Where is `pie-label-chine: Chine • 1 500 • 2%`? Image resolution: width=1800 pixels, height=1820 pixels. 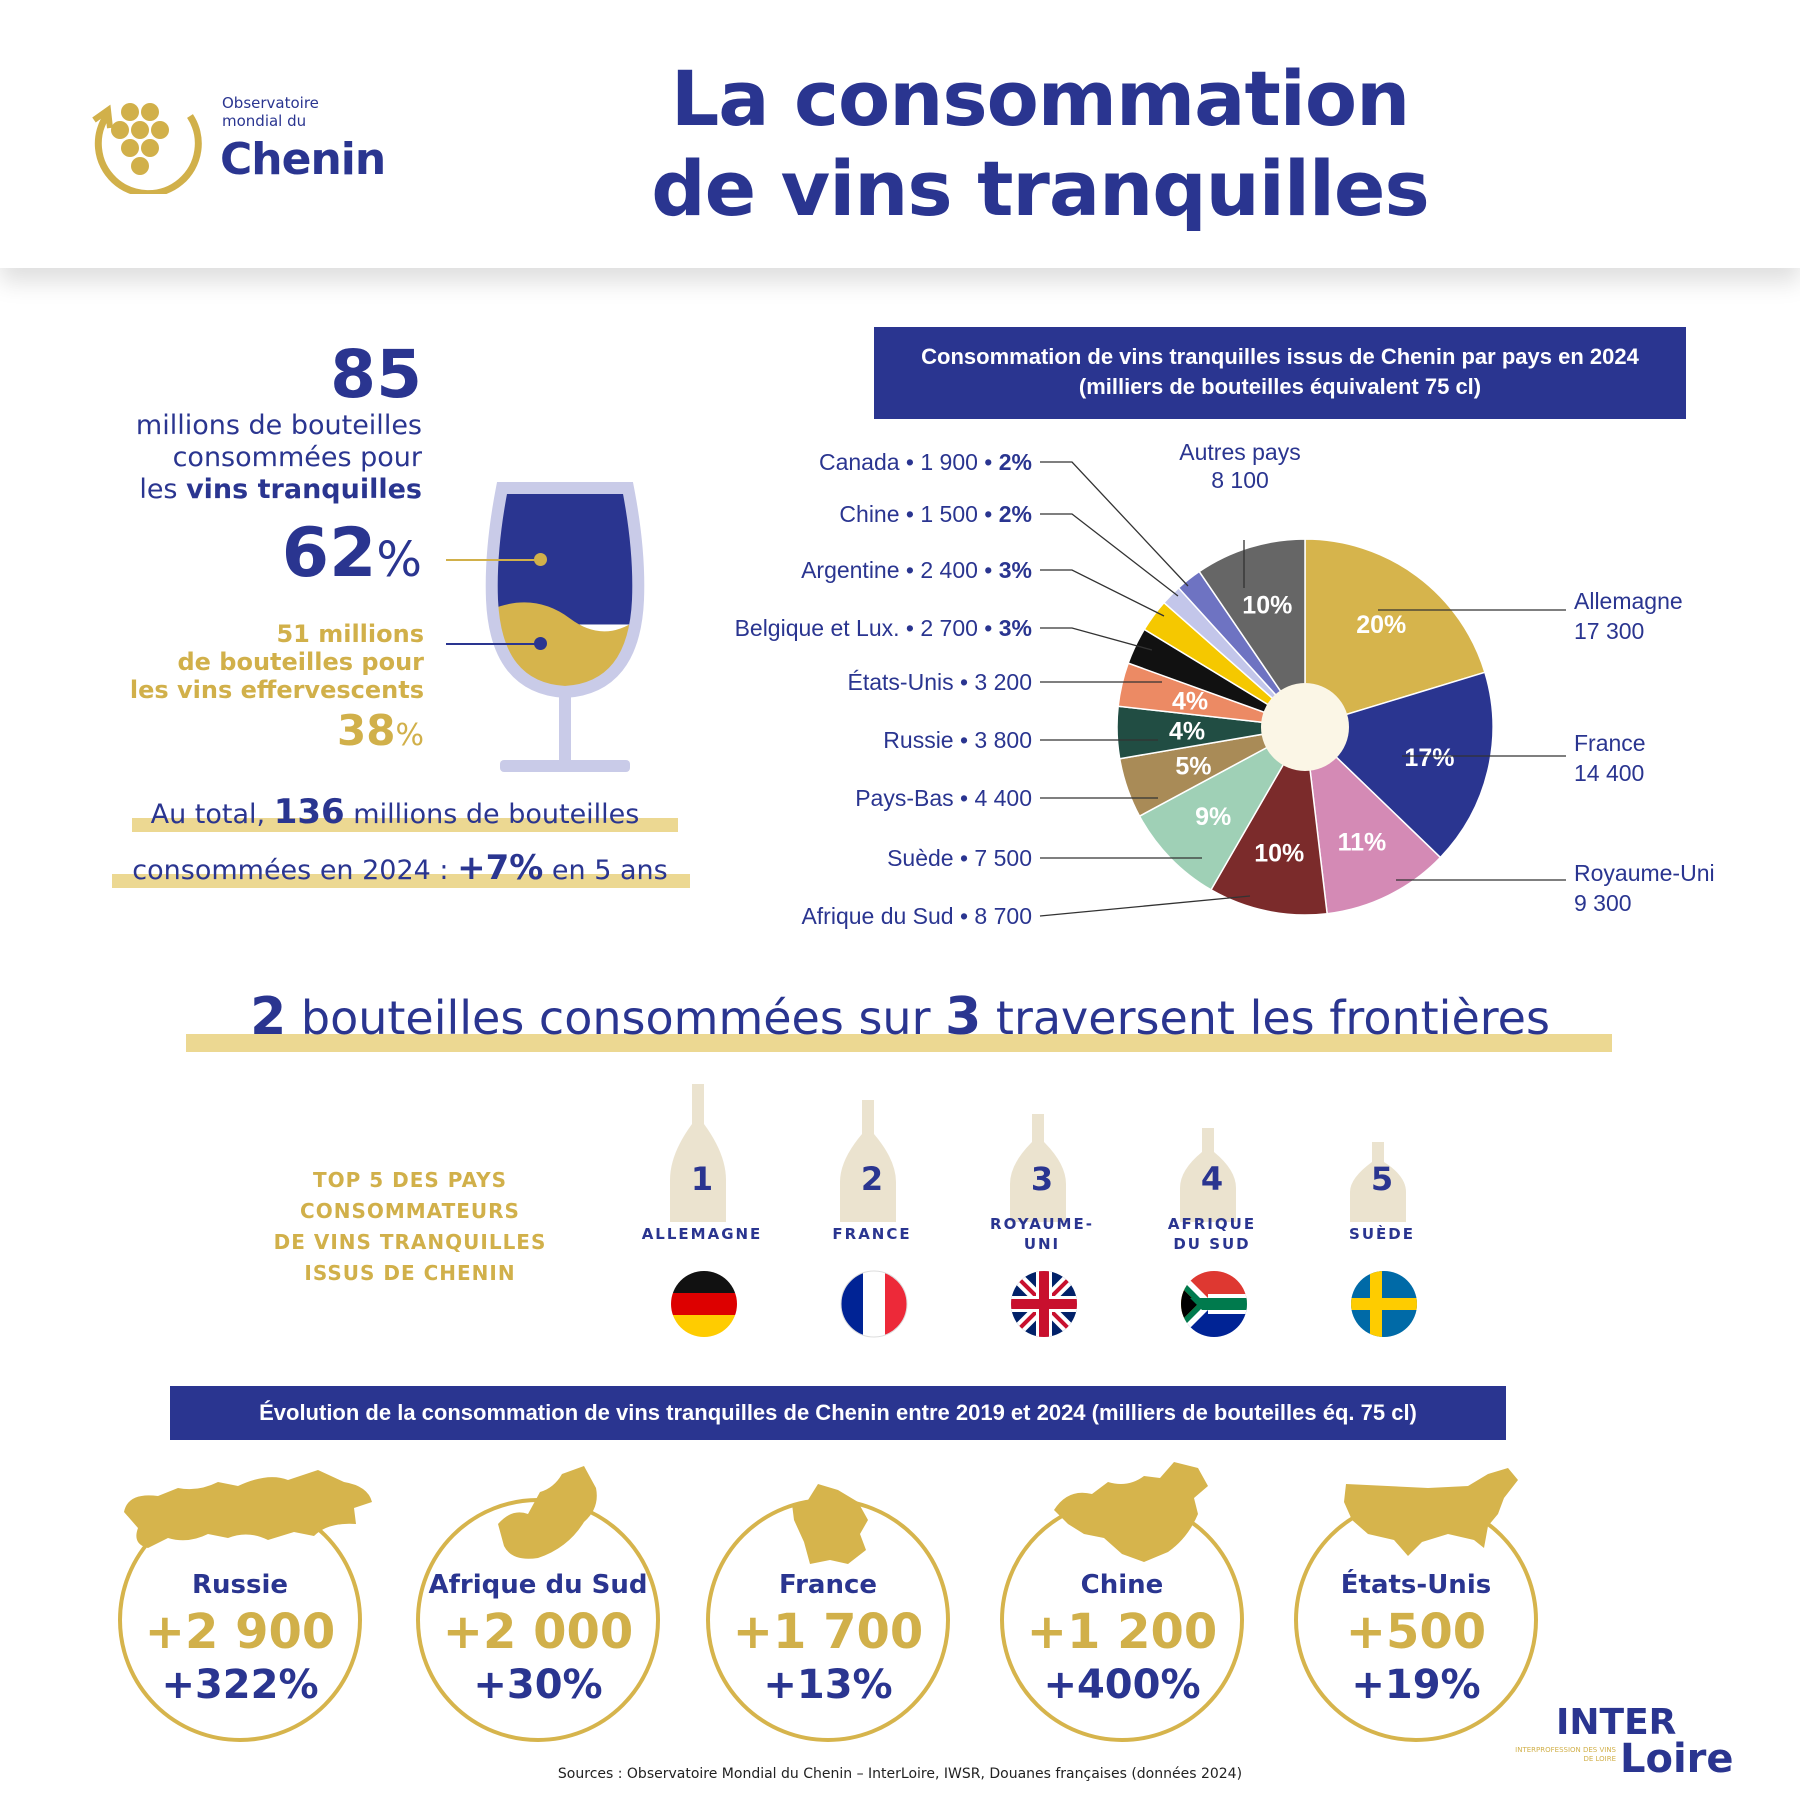 pie-label-chine: Chine • 1 500 • 2% is located at coordinates (822, 514).